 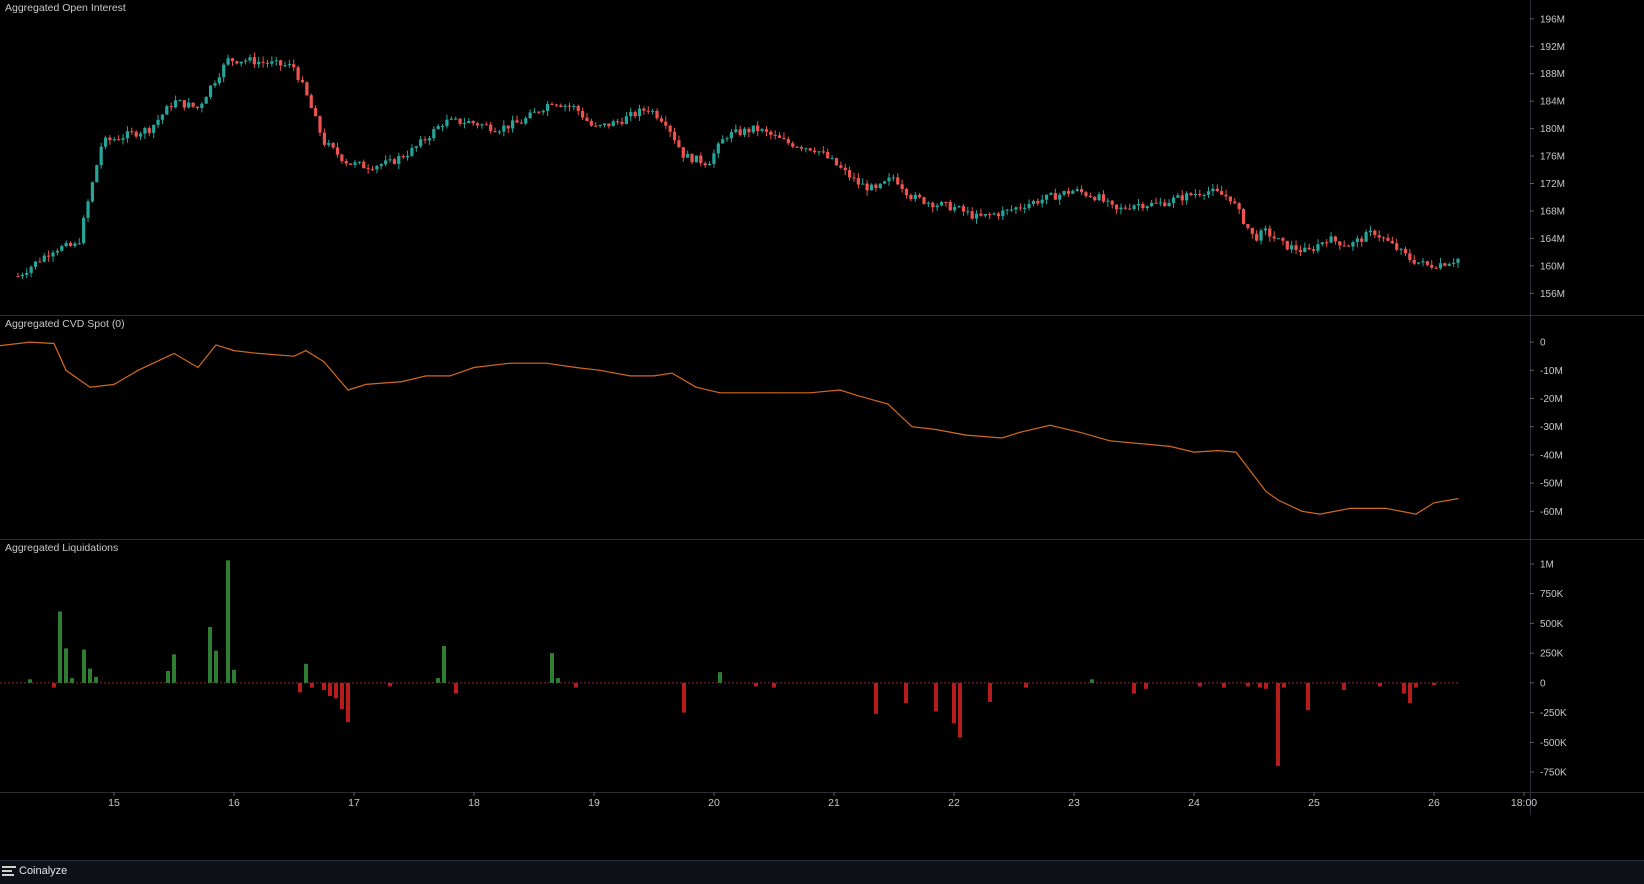 I want to click on menu-icon, so click(x=9, y=871).